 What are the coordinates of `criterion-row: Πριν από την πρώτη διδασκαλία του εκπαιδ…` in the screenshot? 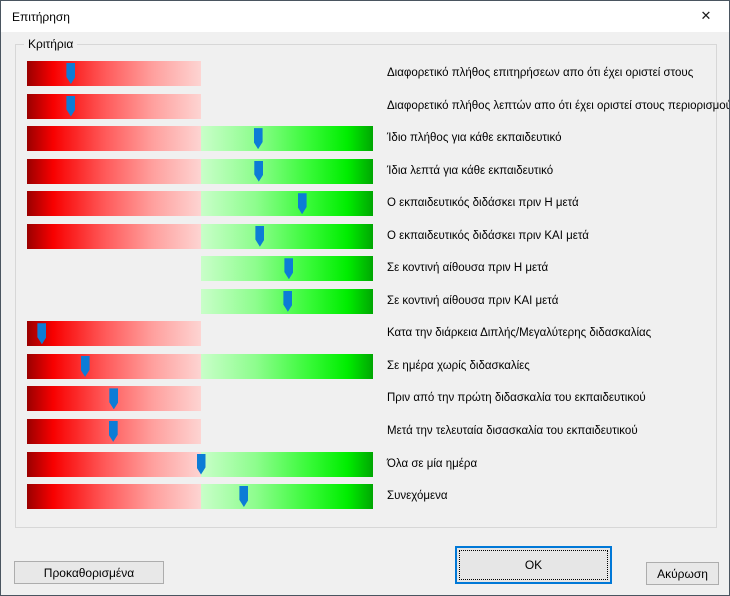 It's located at (366, 399).